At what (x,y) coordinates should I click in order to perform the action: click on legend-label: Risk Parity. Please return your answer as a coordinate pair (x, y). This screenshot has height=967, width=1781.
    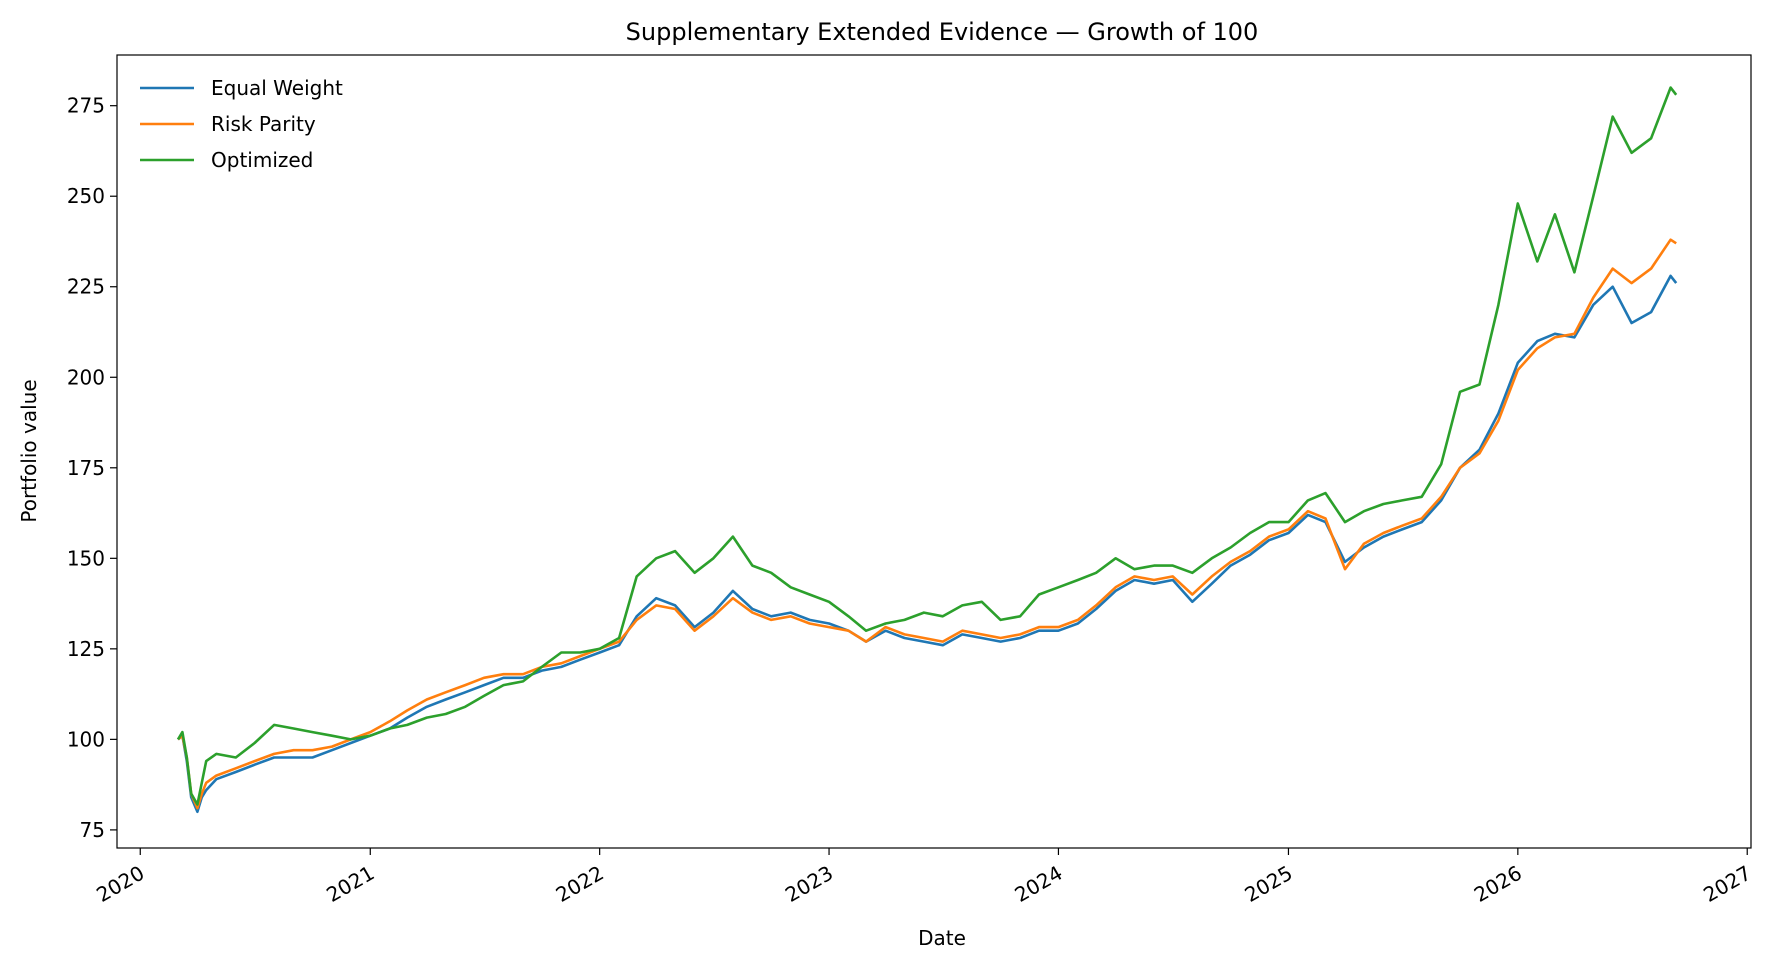
    Looking at the image, I should click on (263, 124).